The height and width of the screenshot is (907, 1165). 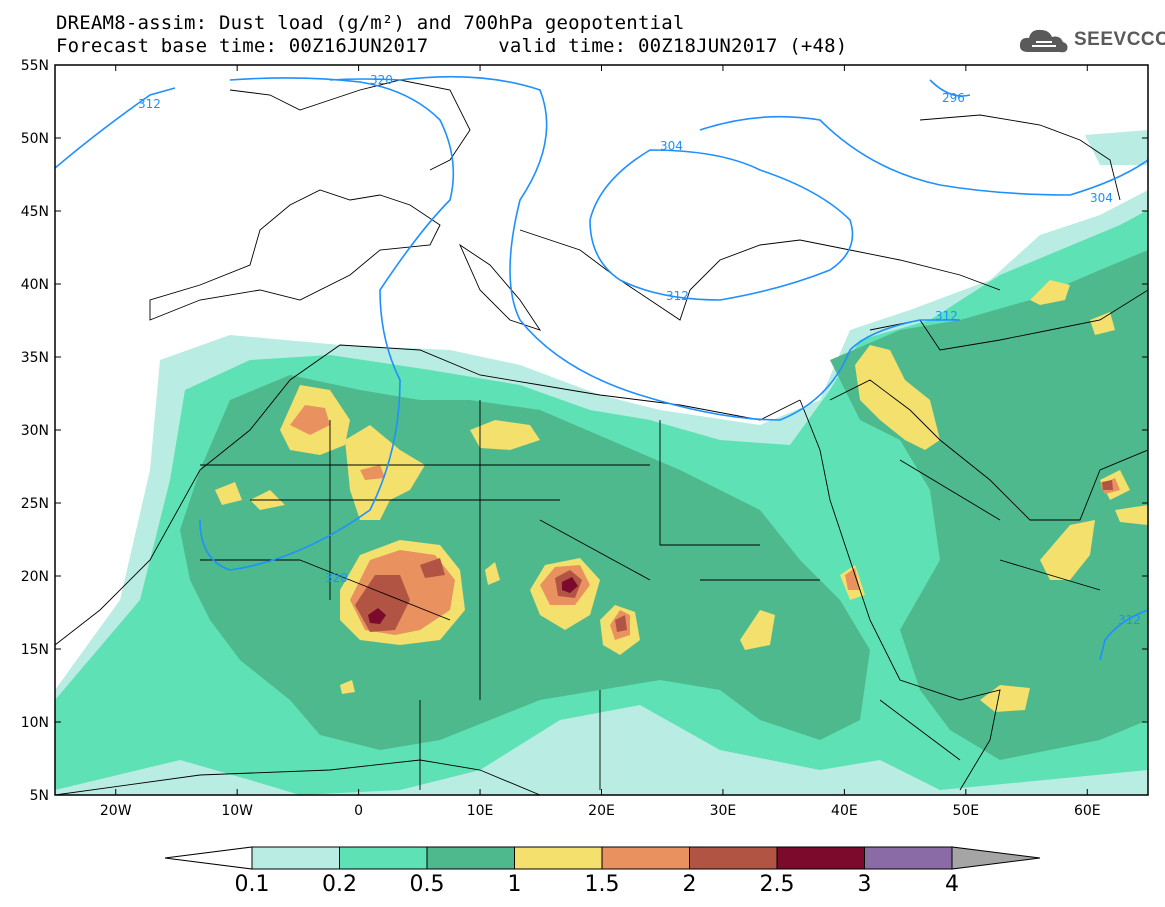 I want to click on lon-tick-label: 60E, so click(x=1087, y=811).